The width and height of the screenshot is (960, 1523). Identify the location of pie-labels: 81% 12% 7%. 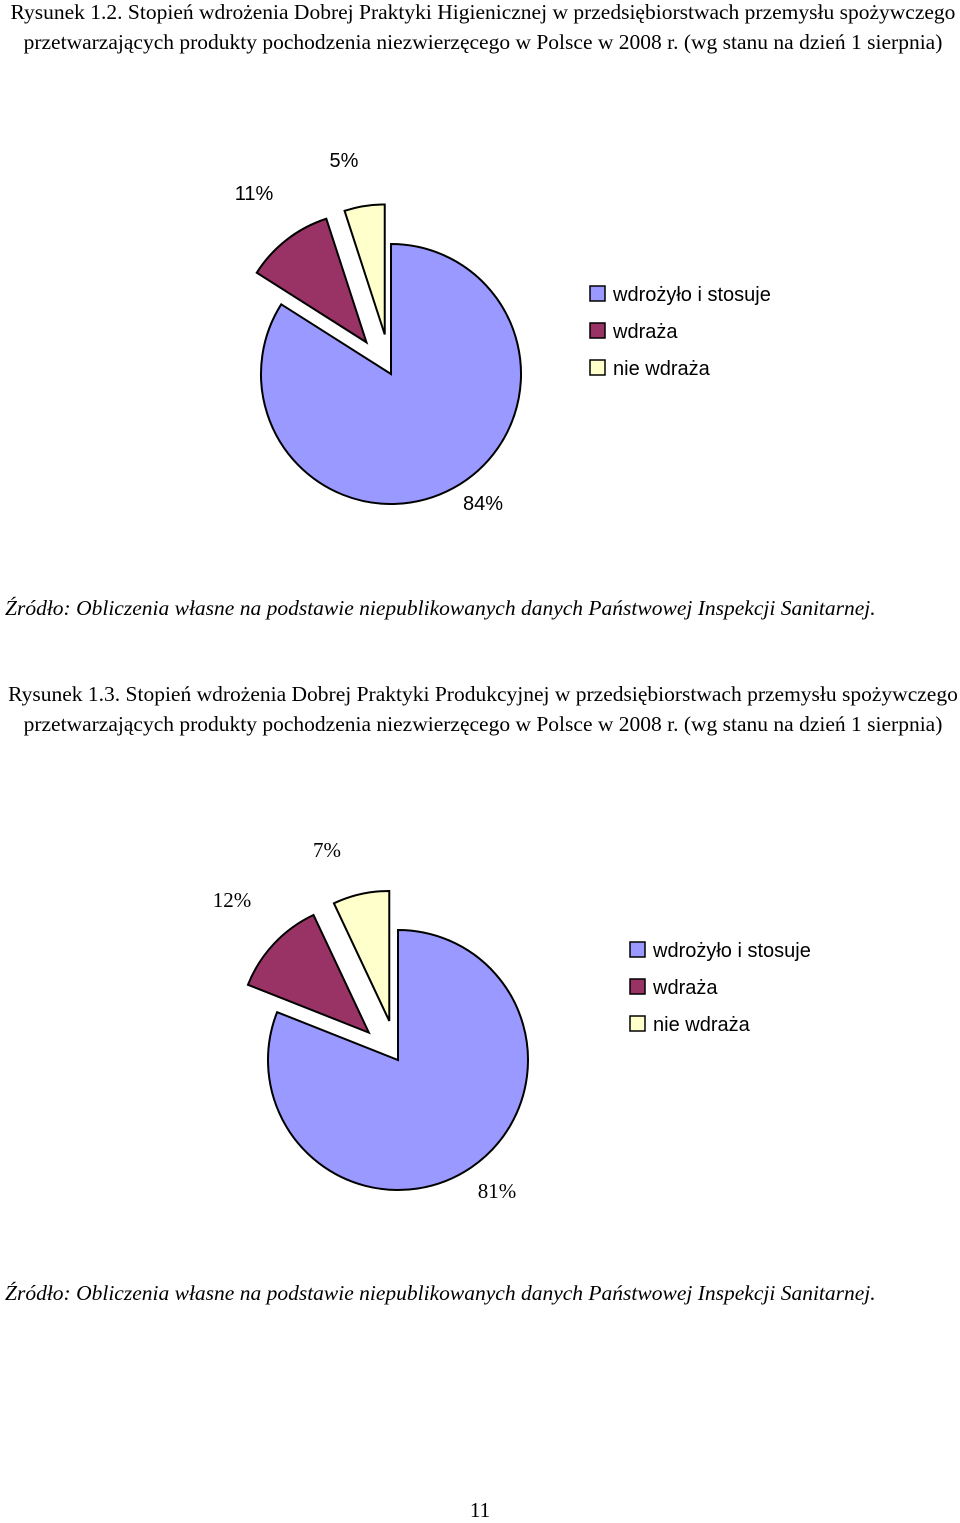
(365, 1020).